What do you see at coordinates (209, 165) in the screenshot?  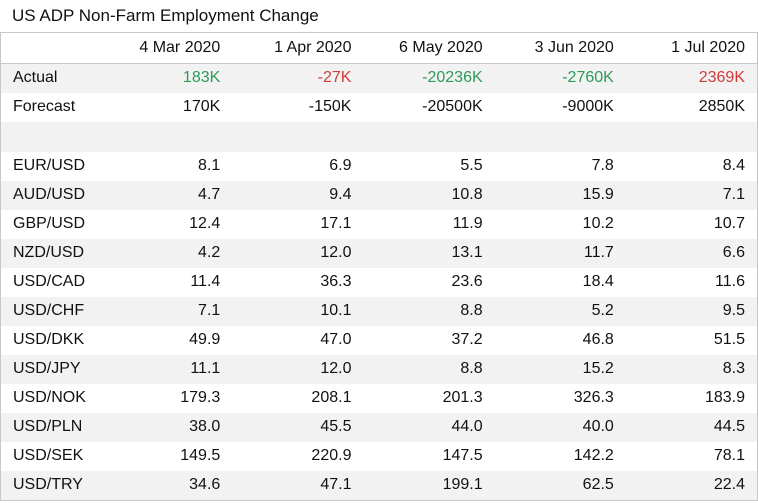 I see `volatility-value: 8.1` at bounding box center [209, 165].